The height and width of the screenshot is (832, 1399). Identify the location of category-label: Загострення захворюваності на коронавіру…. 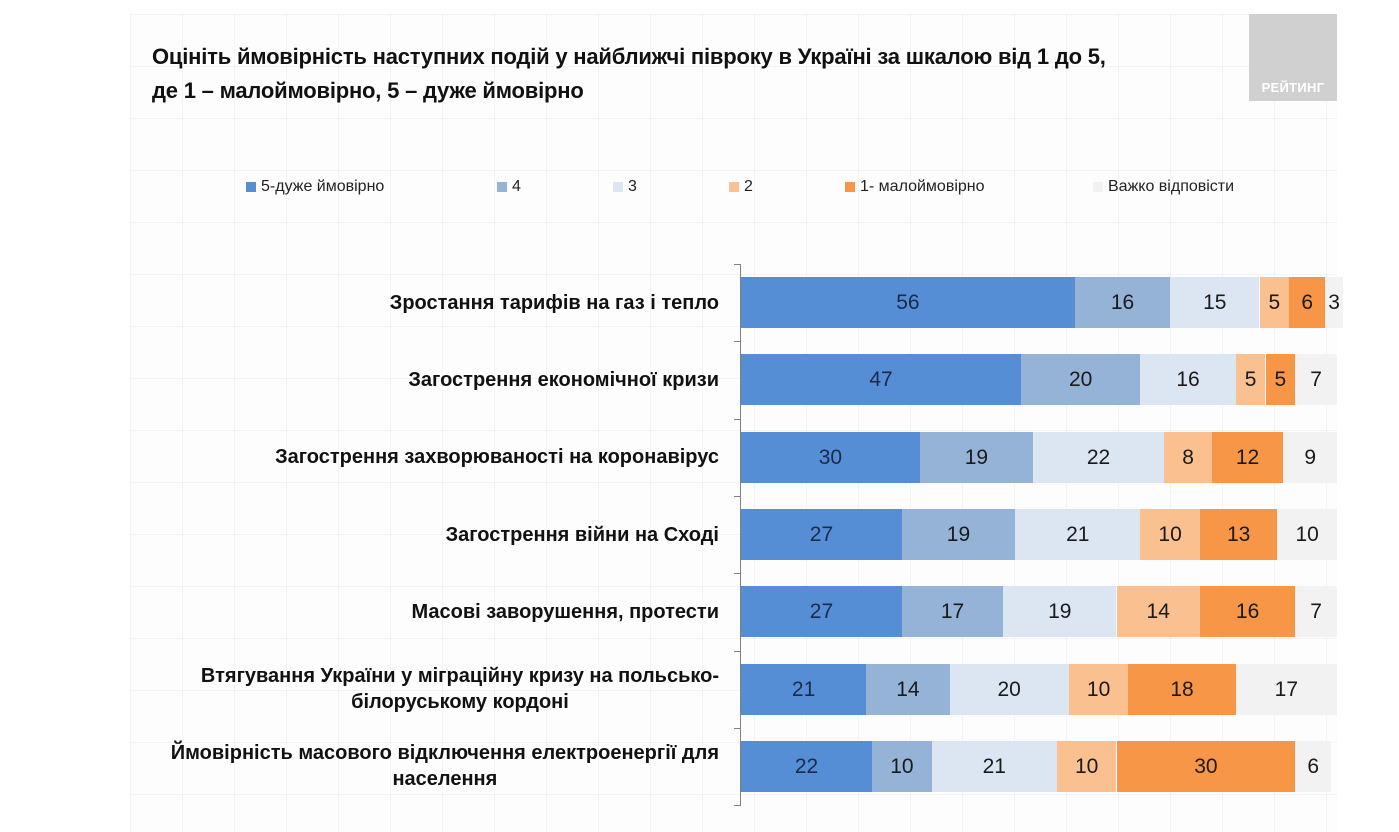
(419, 457).